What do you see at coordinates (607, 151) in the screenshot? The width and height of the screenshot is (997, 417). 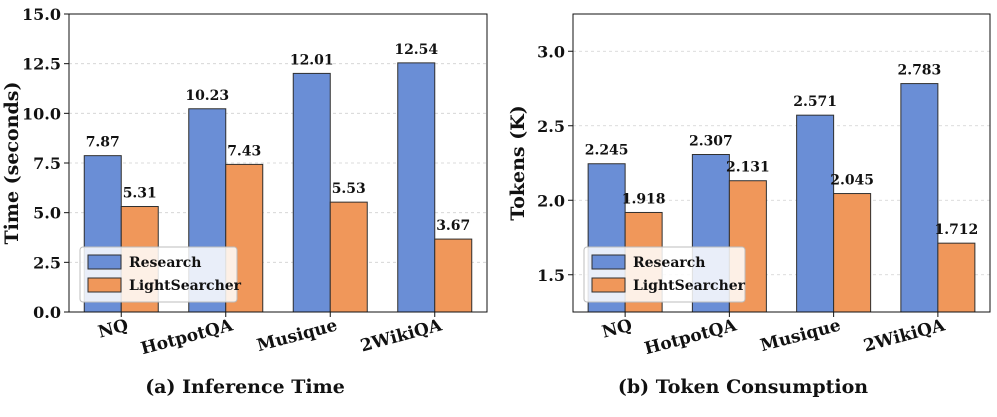 I see `data-label: 2.245` at bounding box center [607, 151].